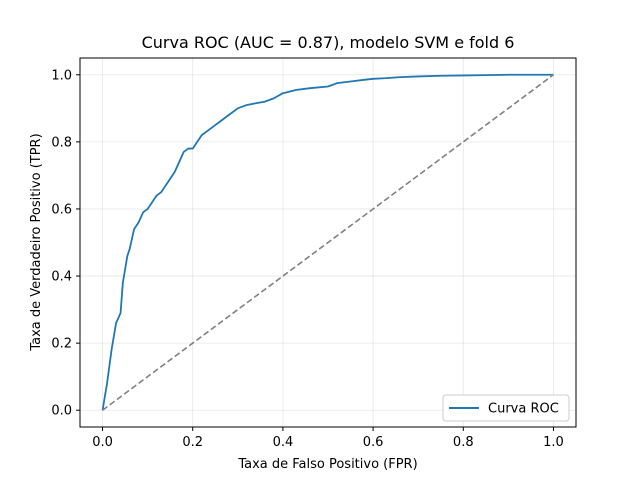 The width and height of the screenshot is (640, 480). What do you see at coordinates (61, 411) in the screenshot?
I see `y-tick-label: 0.0` at bounding box center [61, 411].